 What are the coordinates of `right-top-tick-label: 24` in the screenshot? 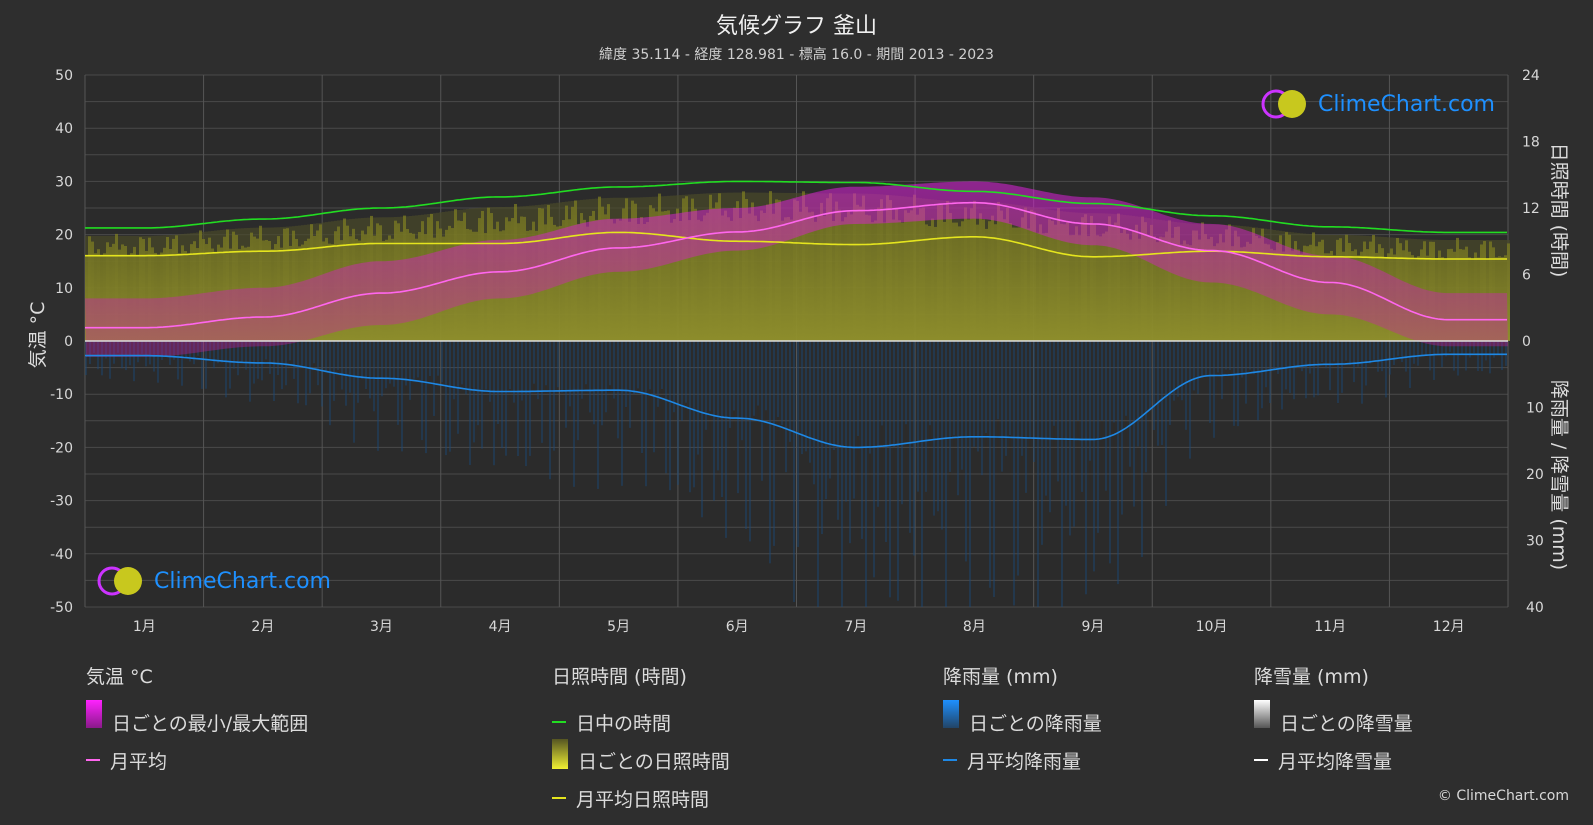 It's located at (1531, 76).